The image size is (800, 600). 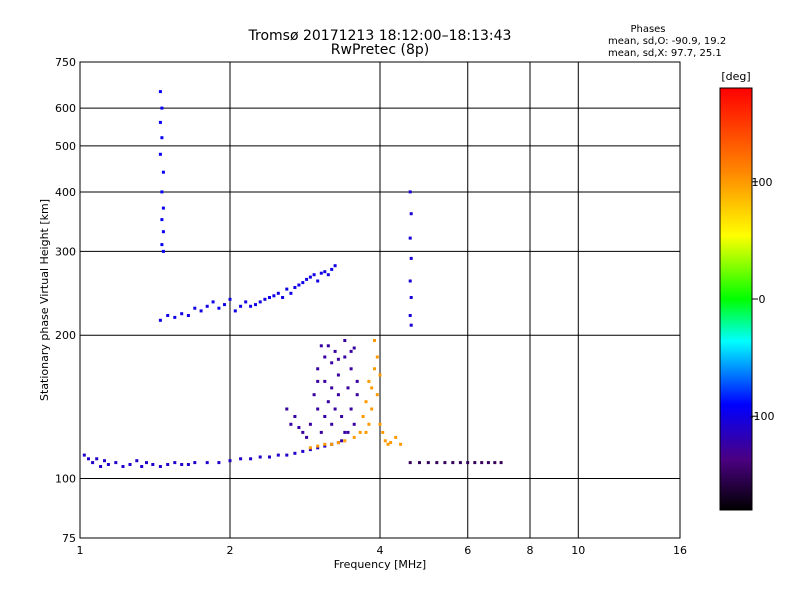 I want to click on x-tick-label: 2, so click(x=230, y=550).